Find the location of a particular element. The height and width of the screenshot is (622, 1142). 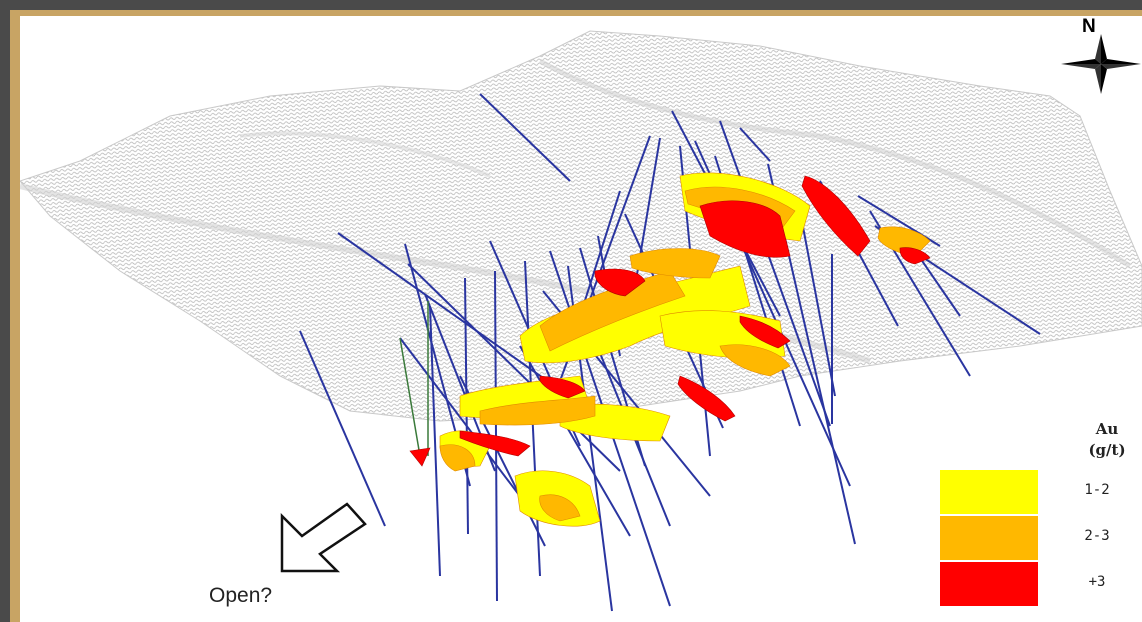

legend-title-element: Au is located at coordinates (1107, 429).